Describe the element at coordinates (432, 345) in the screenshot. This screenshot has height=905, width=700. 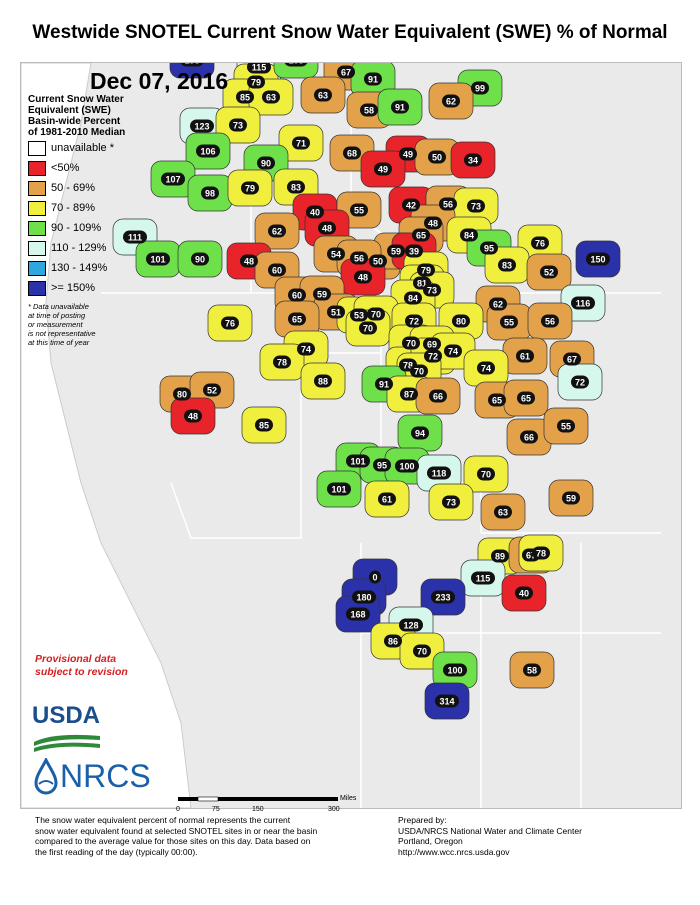
I see `basin-percent: 69` at that location.